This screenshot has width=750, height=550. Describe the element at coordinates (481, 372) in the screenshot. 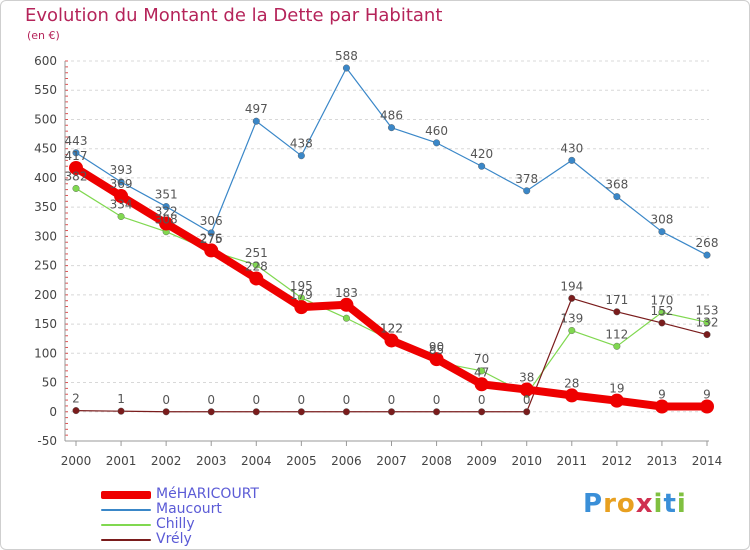

I see `data-label: 47` at that location.